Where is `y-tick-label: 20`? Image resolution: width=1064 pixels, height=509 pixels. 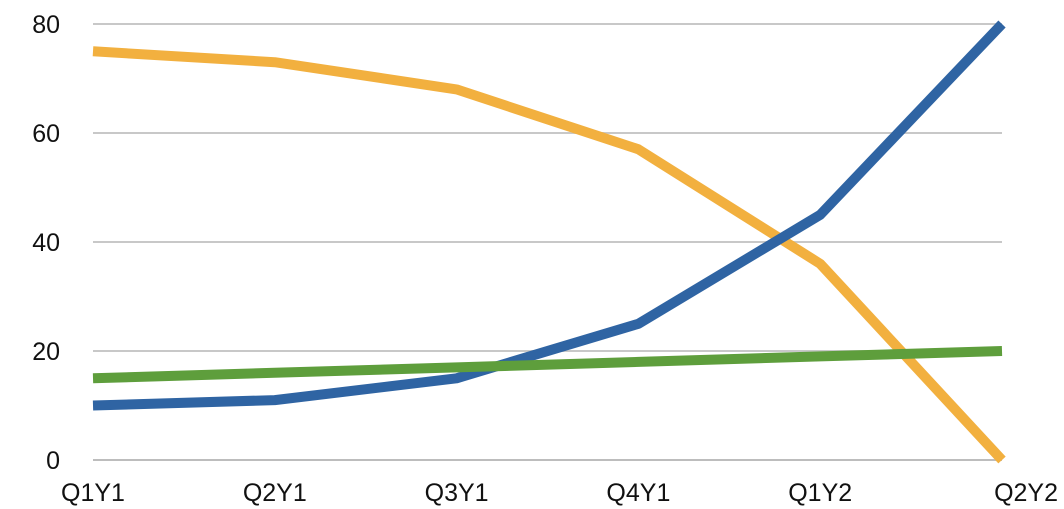 y-tick-label: 20 is located at coordinates (46, 352).